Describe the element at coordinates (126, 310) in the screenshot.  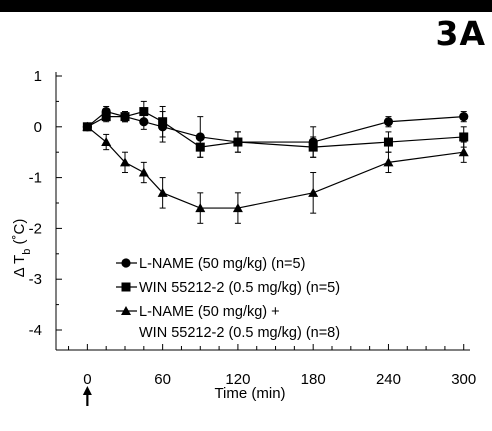
I see `legend-marker-combo` at that location.